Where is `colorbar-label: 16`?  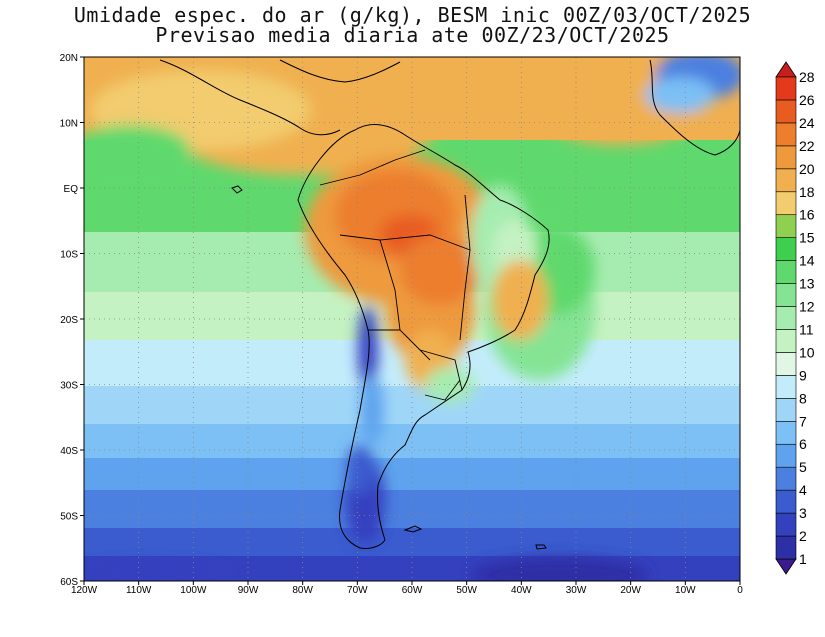 colorbar-label: 16 is located at coordinates (807, 215).